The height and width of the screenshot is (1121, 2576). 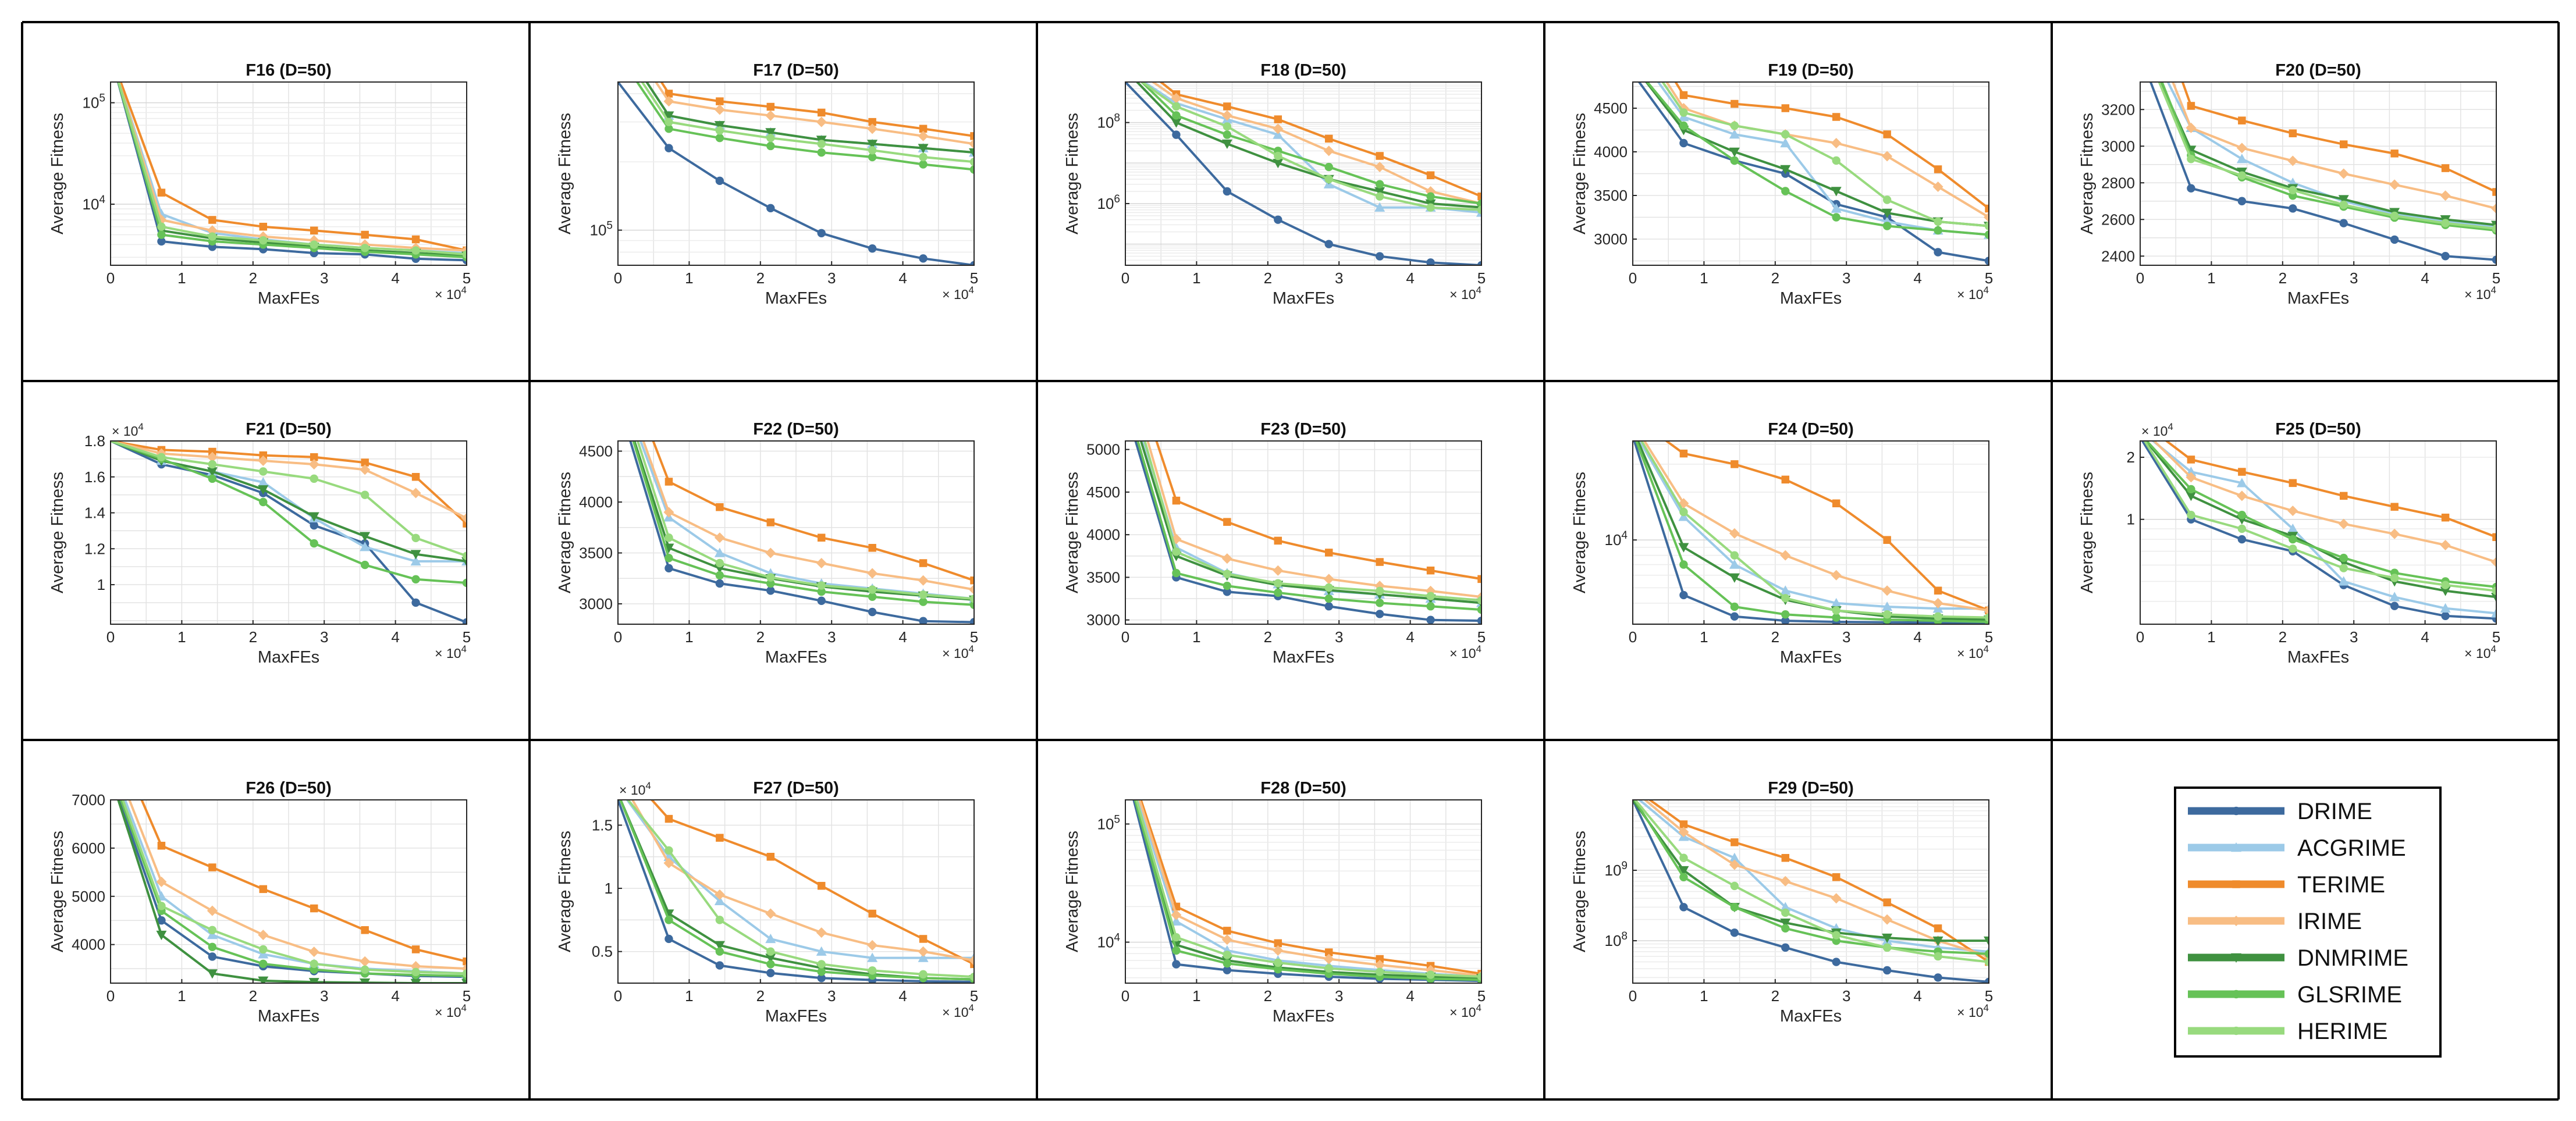 What do you see at coordinates (635, 789) in the screenshot?
I see `y-exponent-label: × 10⁴` at bounding box center [635, 789].